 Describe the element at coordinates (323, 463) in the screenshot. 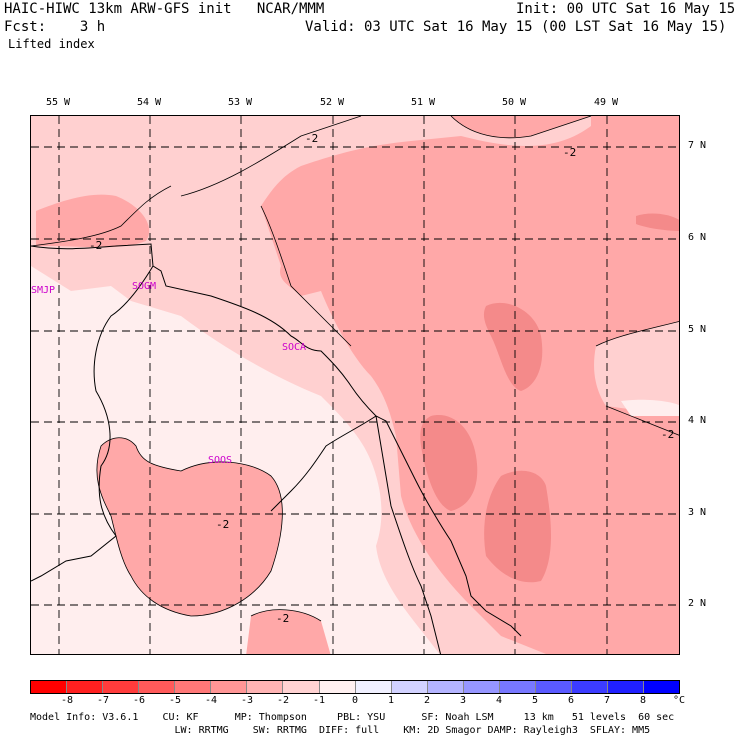

I see `border-south` at that location.